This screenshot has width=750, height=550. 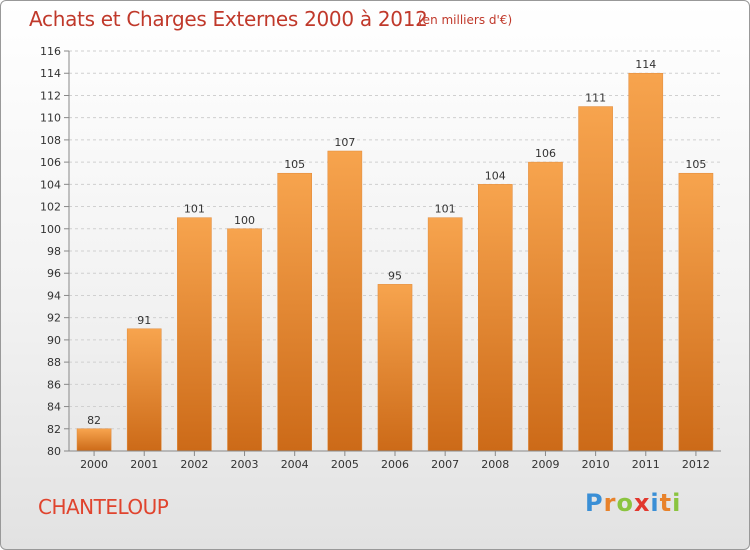 I want to click on y-tick-label: 114, so click(x=50, y=73).